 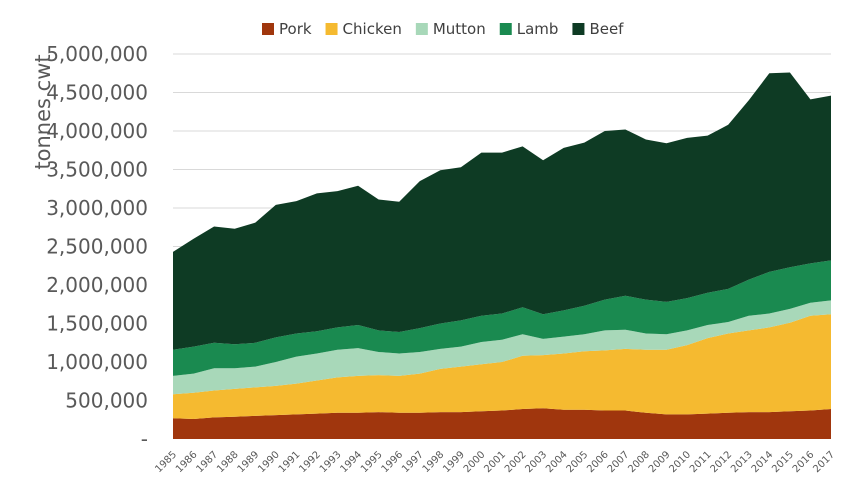 I want to click on x-tick-label: 2015, so click(x=783, y=462).